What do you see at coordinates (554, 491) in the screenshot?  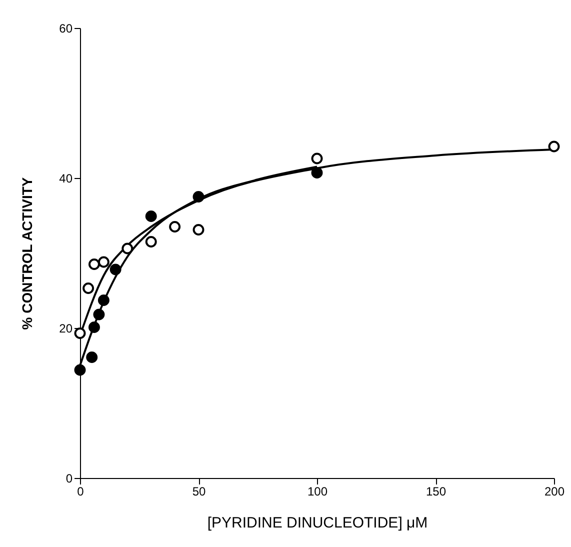 I see `x-tick-label: 200` at bounding box center [554, 491].